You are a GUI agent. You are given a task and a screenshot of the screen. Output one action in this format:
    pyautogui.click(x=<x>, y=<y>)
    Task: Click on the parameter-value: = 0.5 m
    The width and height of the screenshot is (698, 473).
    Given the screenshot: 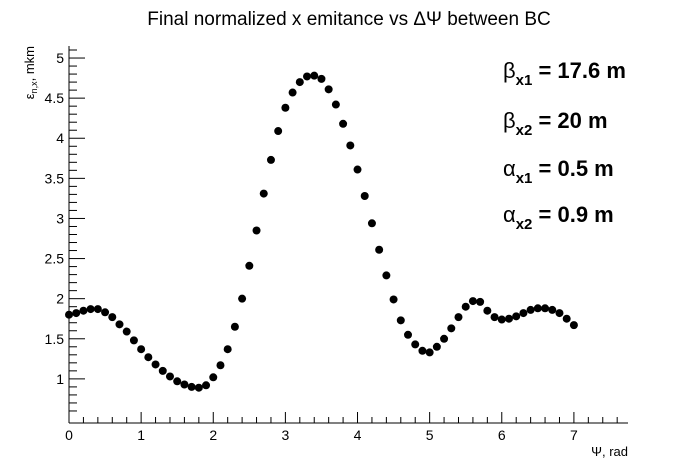 What is the action you would take?
    pyautogui.click(x=572, y=168)
    